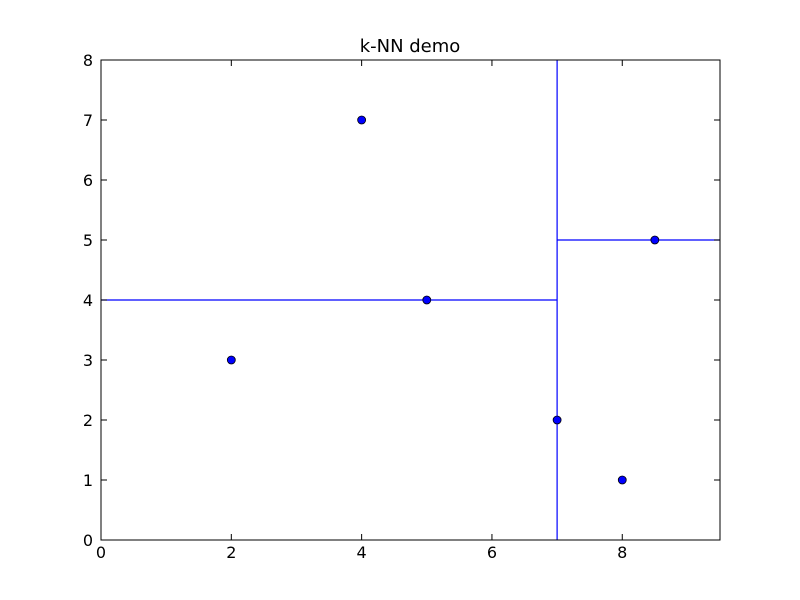  Describe the element at coordinates (622, 552) in the screenshot. I see `x-tick-label: 8` at that location.